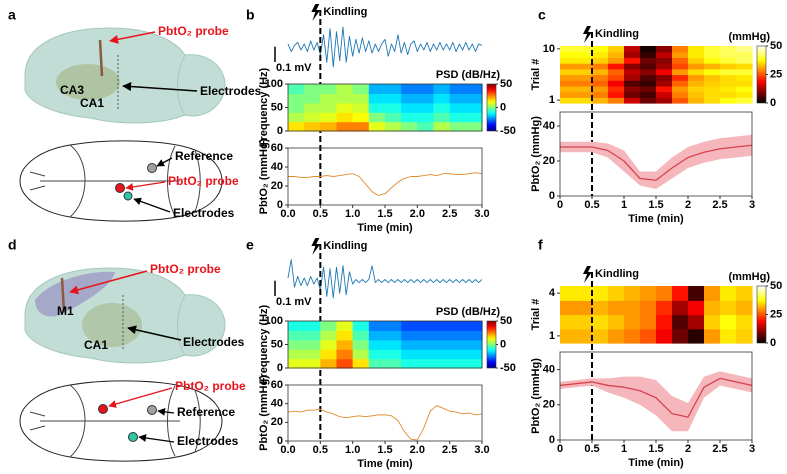  I want to click on region-label: M1, so click(65, 311).